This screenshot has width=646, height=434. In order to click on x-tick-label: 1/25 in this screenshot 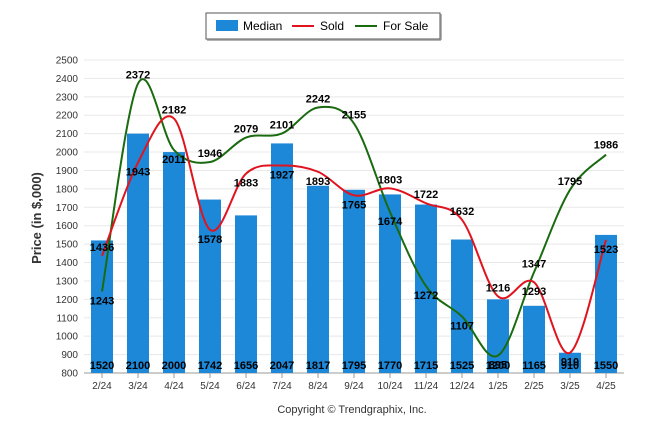, I will do `click(498, 386)`.